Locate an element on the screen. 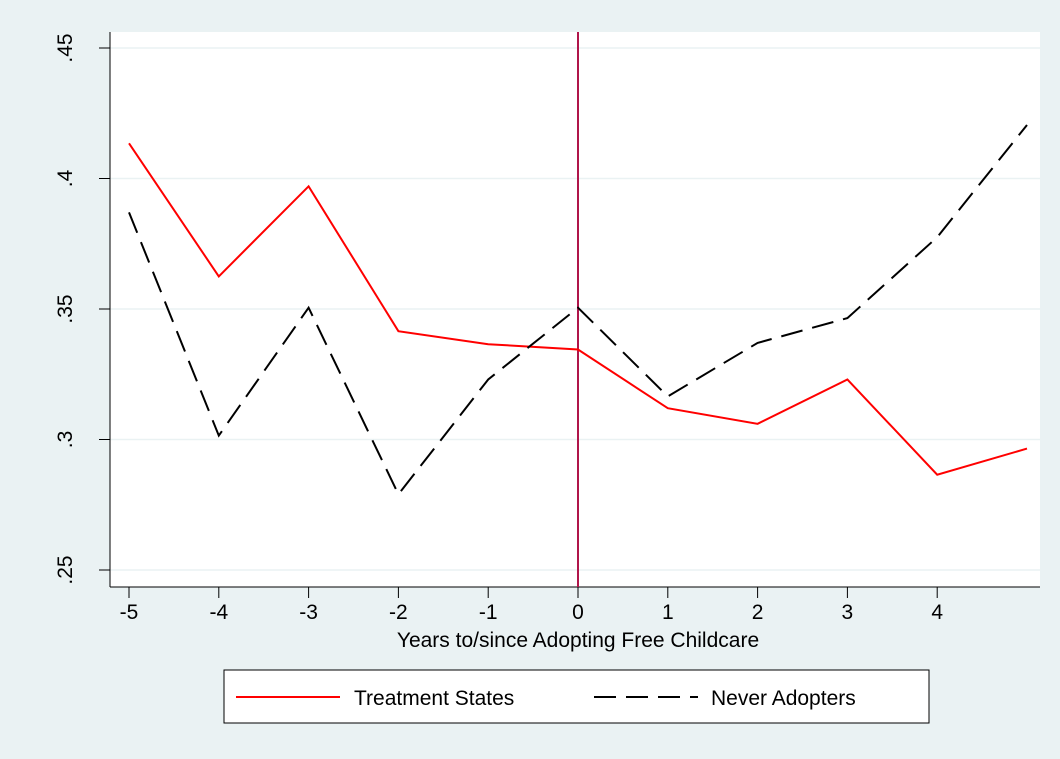 This screenshot has width=1060, height=759. x-tick-label: -3 is located at coordinates (308, 612).